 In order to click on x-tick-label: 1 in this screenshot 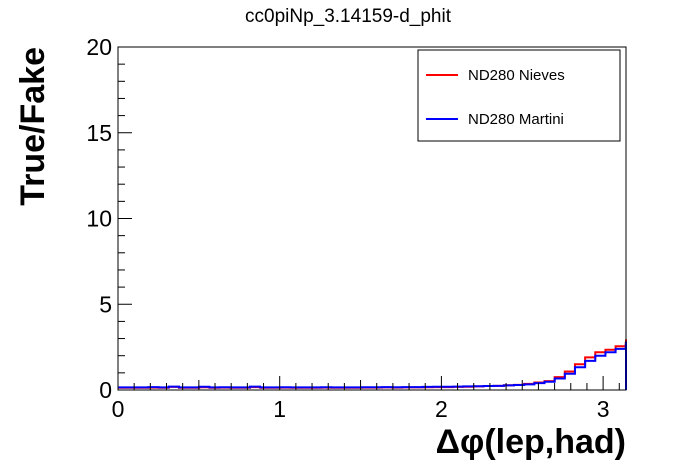, I will do `click(279, 409)`.